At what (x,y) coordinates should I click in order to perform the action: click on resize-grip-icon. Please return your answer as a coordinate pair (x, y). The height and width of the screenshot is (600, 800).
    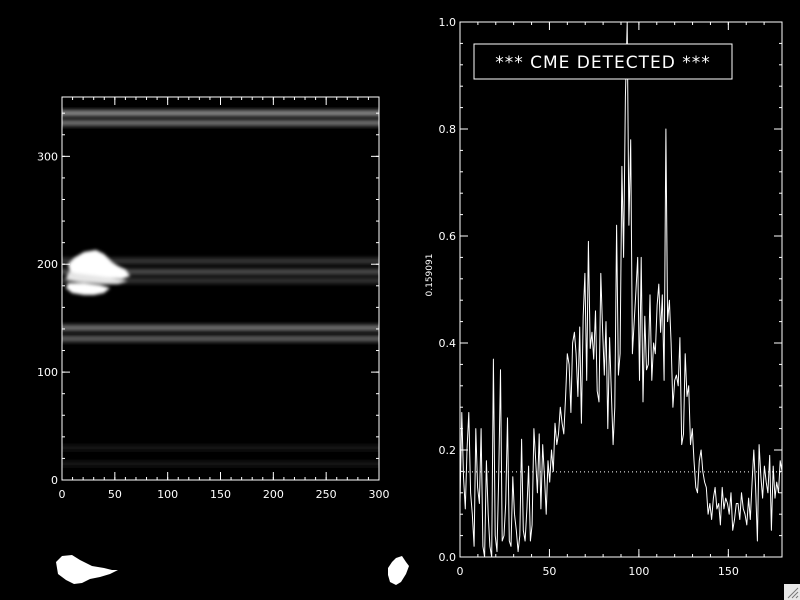
    Looking at the image, I should click on (792, 592).